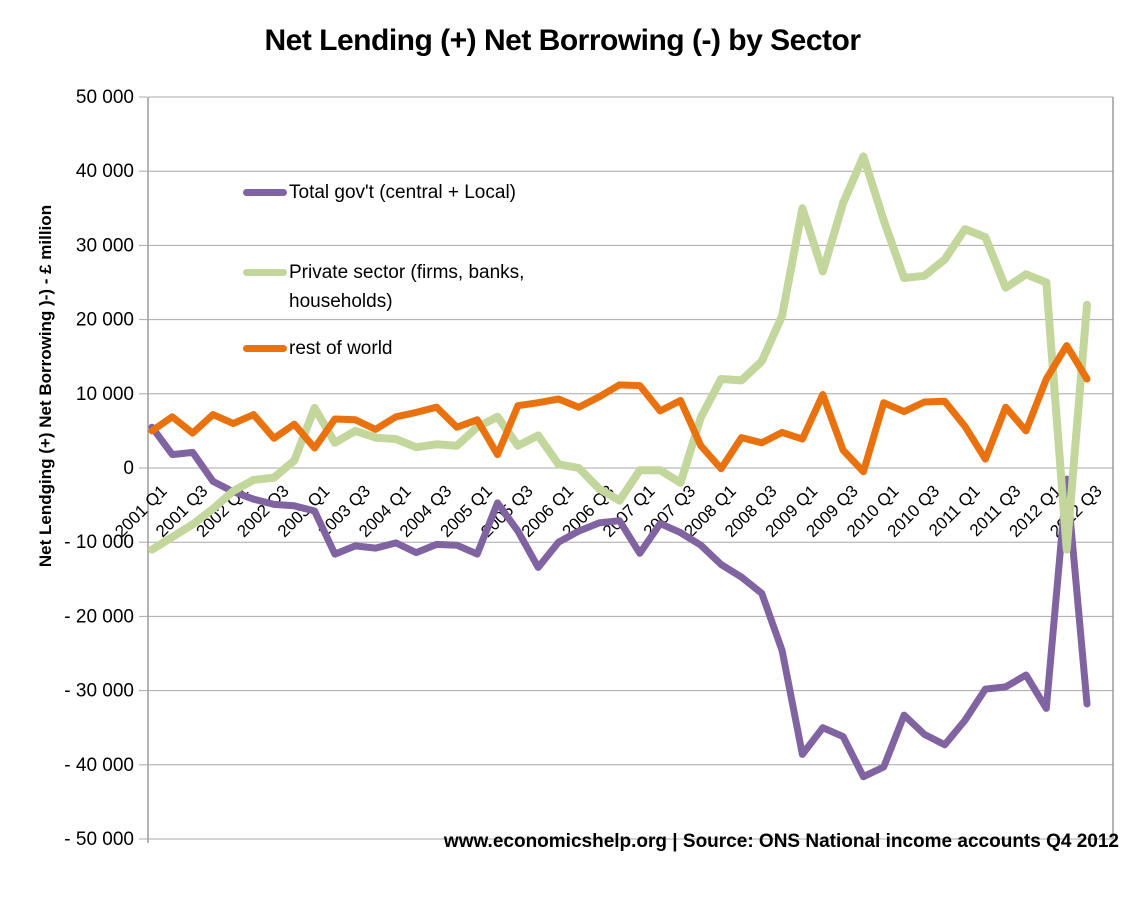  Describe the element at coordinates (99, 691) in the screenshot. I see `svg-text: - 30 000` at that location.